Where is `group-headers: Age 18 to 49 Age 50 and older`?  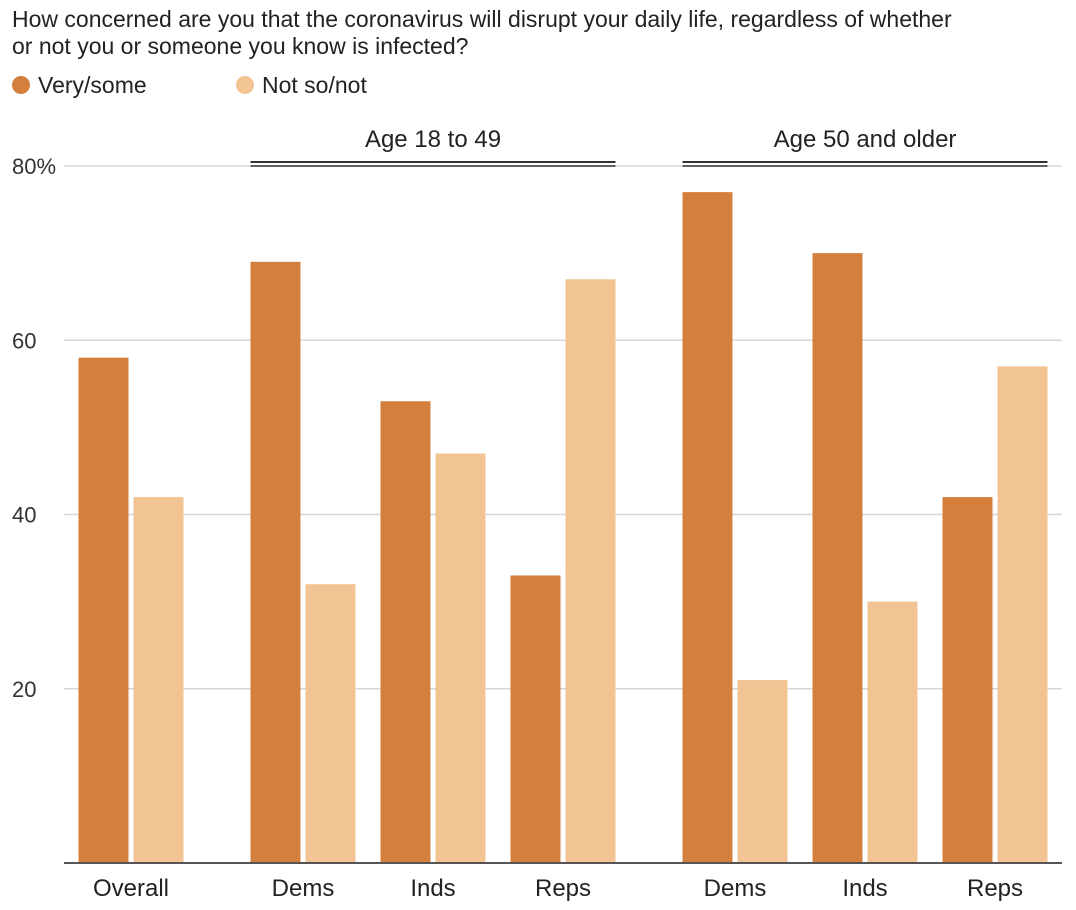
group-headers: Age 18 to 49 Age 50 and older is located at coordinates (649, 146).